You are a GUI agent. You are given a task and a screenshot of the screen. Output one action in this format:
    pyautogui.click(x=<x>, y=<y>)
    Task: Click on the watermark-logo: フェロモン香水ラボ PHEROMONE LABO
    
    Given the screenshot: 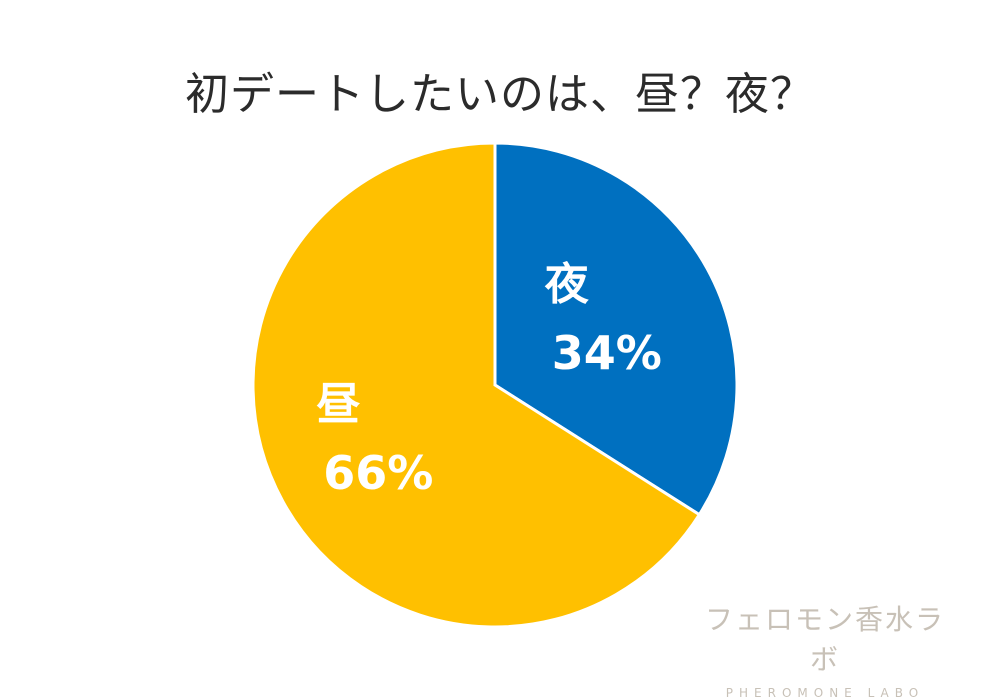 What is the action you would take?
    pyautogui.click(x=825, y=649)
    